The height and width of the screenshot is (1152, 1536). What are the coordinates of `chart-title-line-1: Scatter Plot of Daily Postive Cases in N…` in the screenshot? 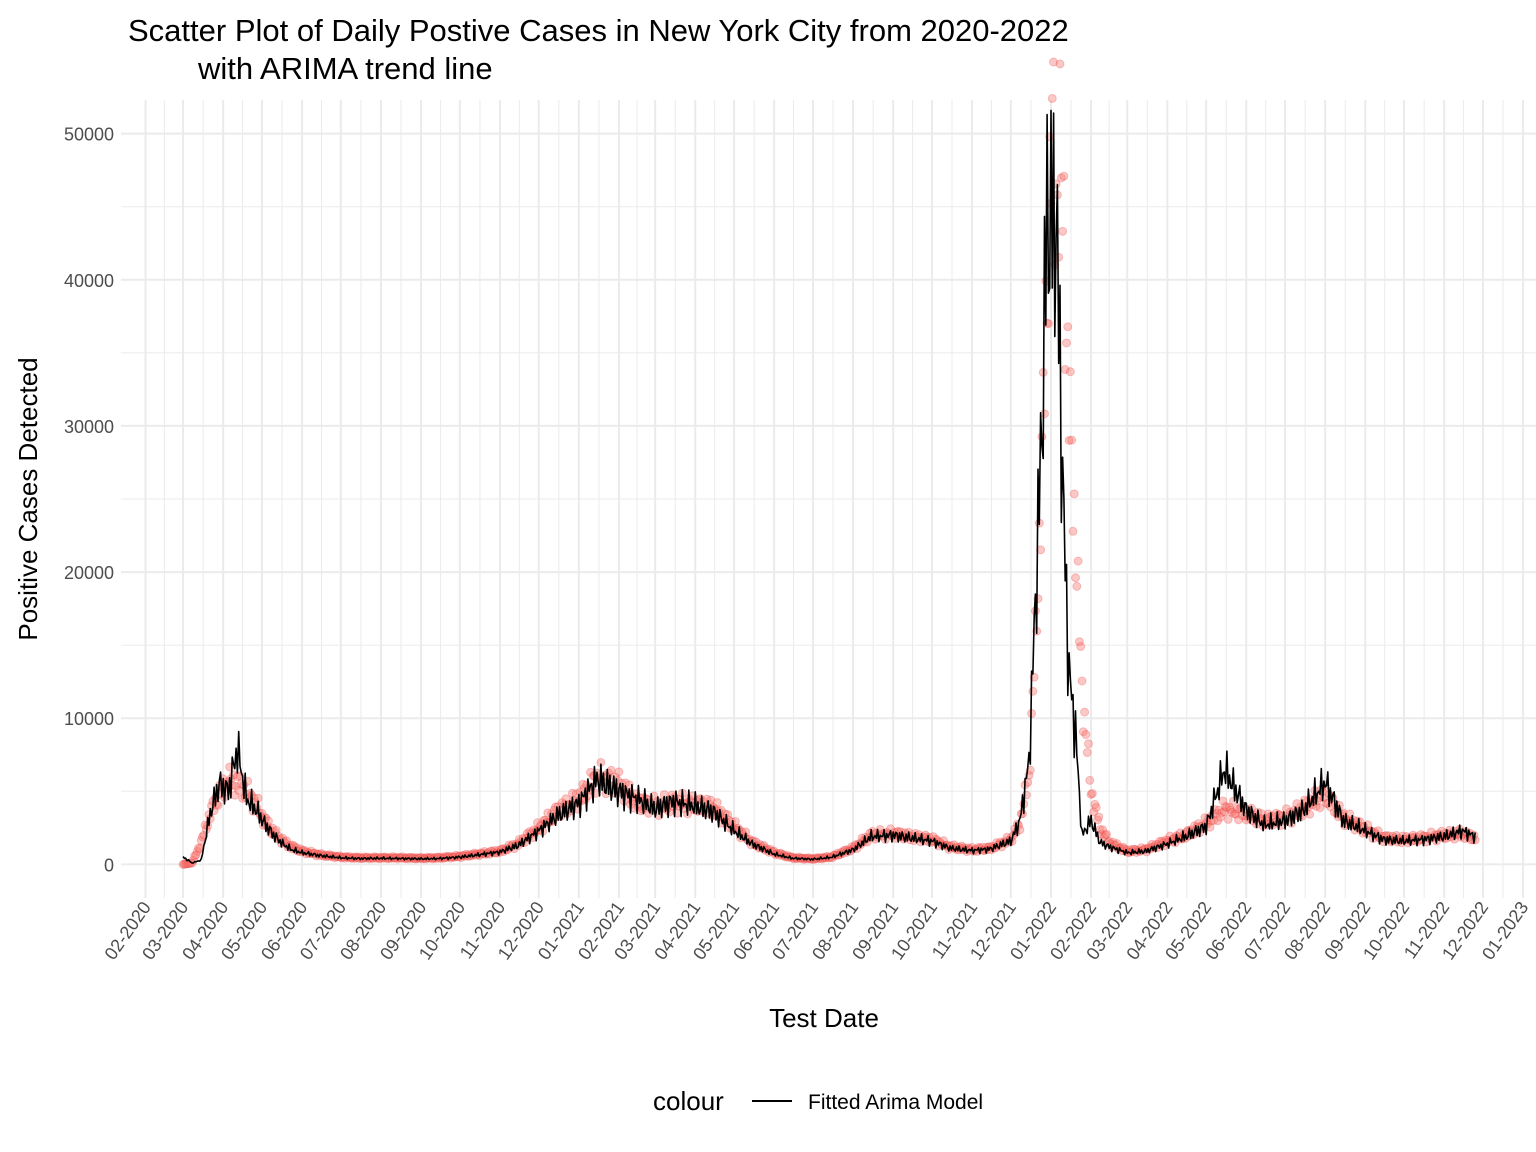 It's located at (598, 30).